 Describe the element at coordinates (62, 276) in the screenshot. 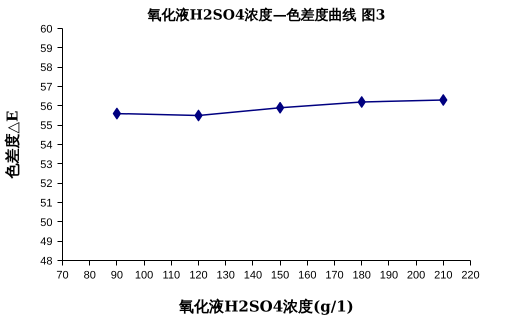

I see `x-tick-label: 70` at that location.